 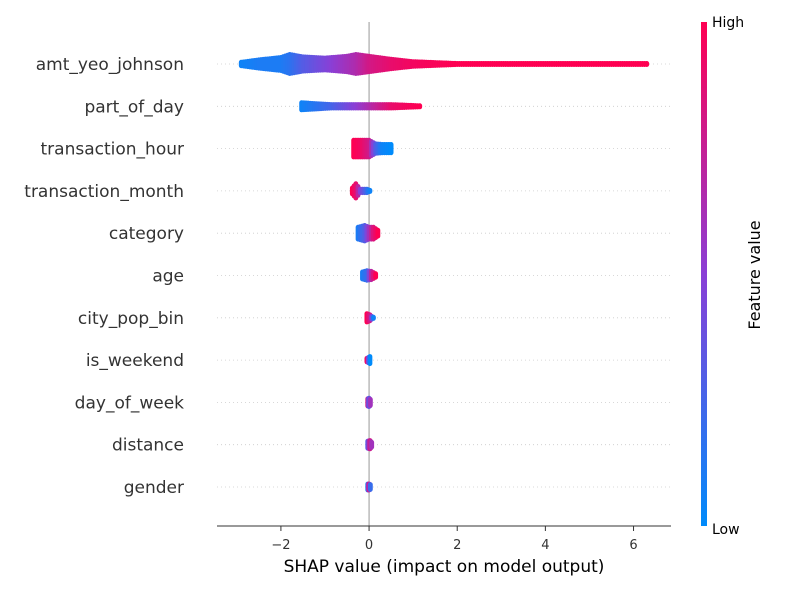 I want to click on feature-label: transaction_hour, so click(x=112, y=150).